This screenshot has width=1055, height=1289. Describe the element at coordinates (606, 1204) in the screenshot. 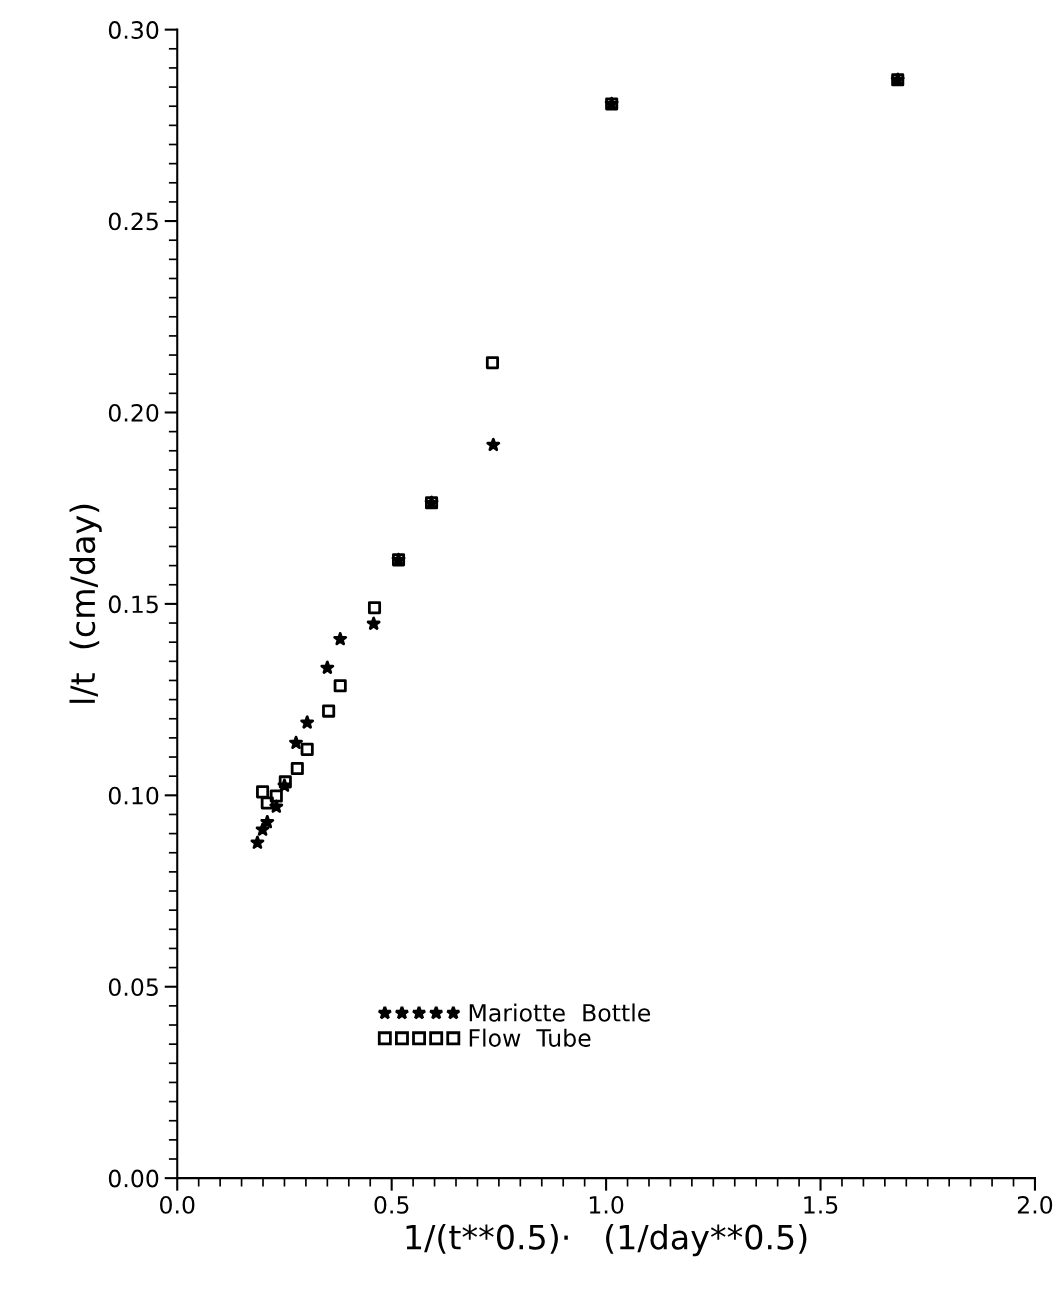

I see `x-tick-label: 1.0` at that location.